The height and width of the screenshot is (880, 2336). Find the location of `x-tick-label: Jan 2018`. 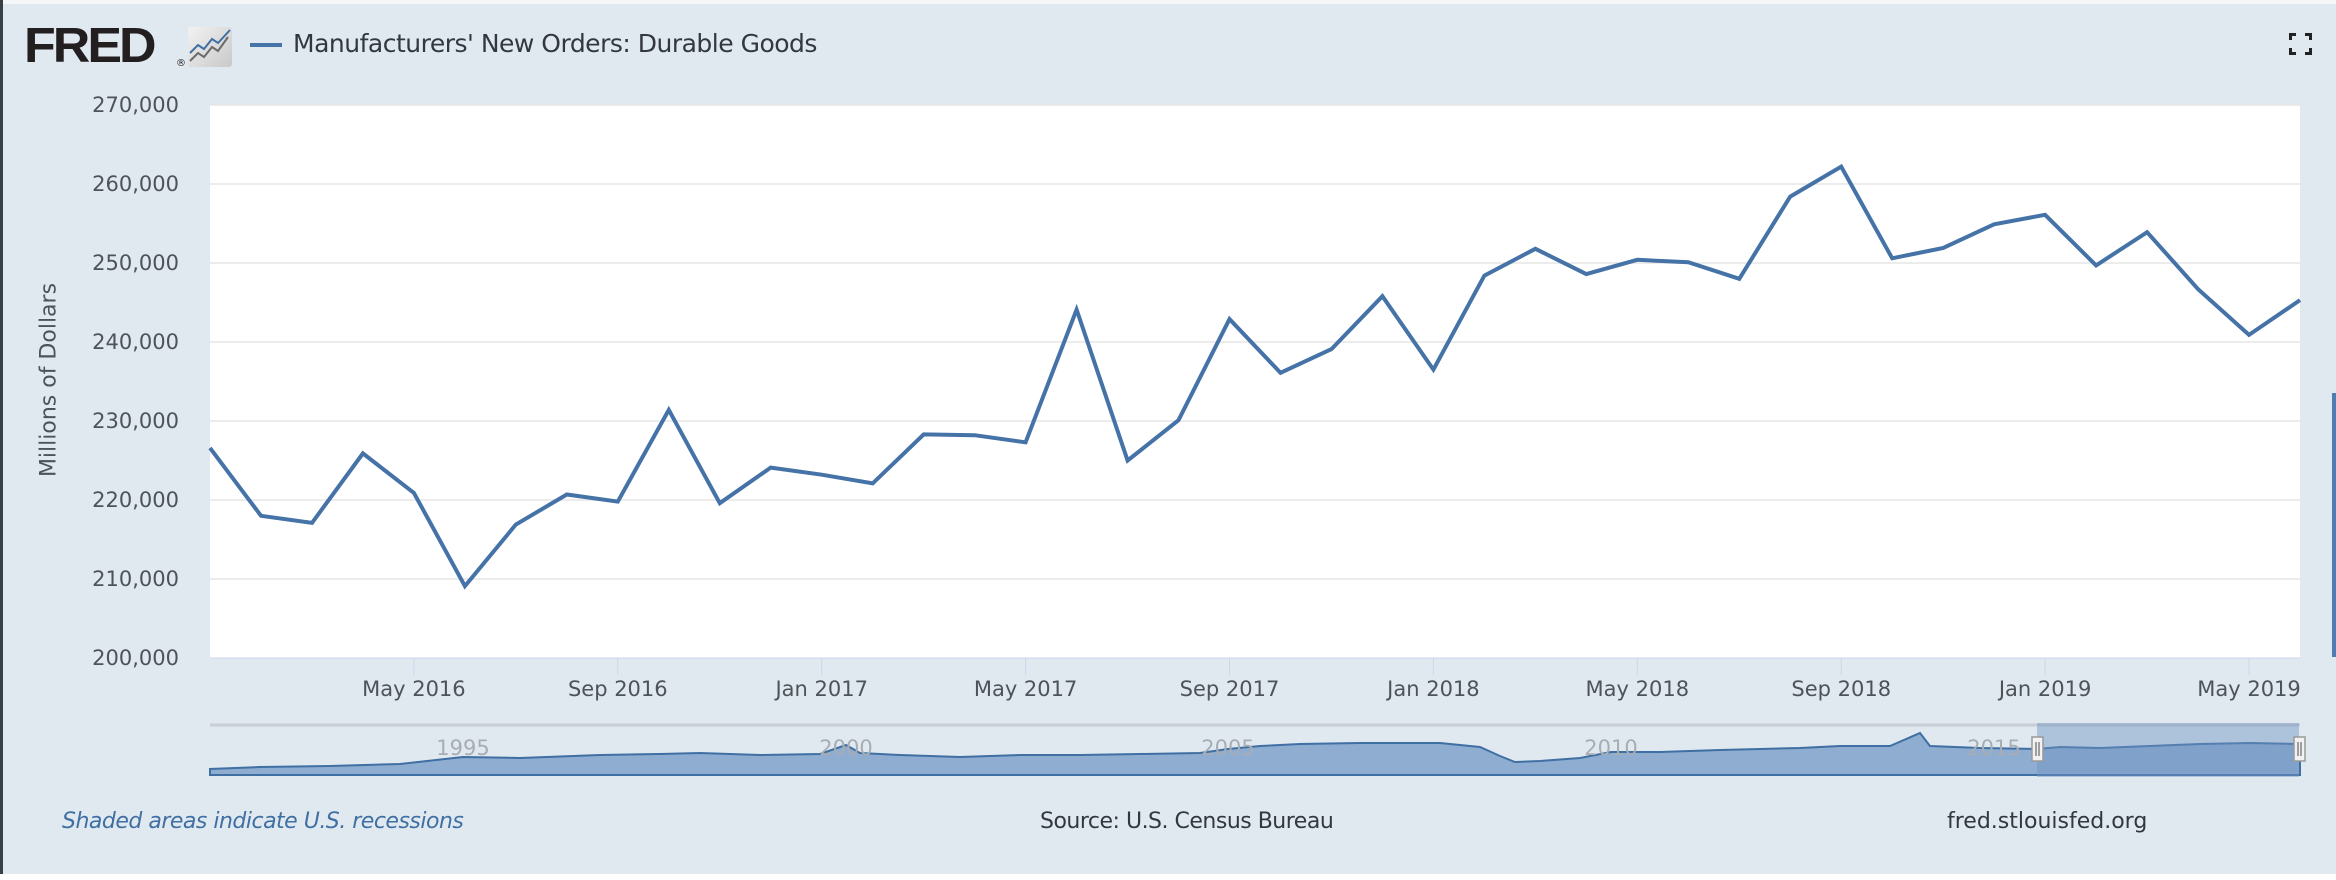

x-tick-label: Jan 2018 is located at coordinates (1433, 689).